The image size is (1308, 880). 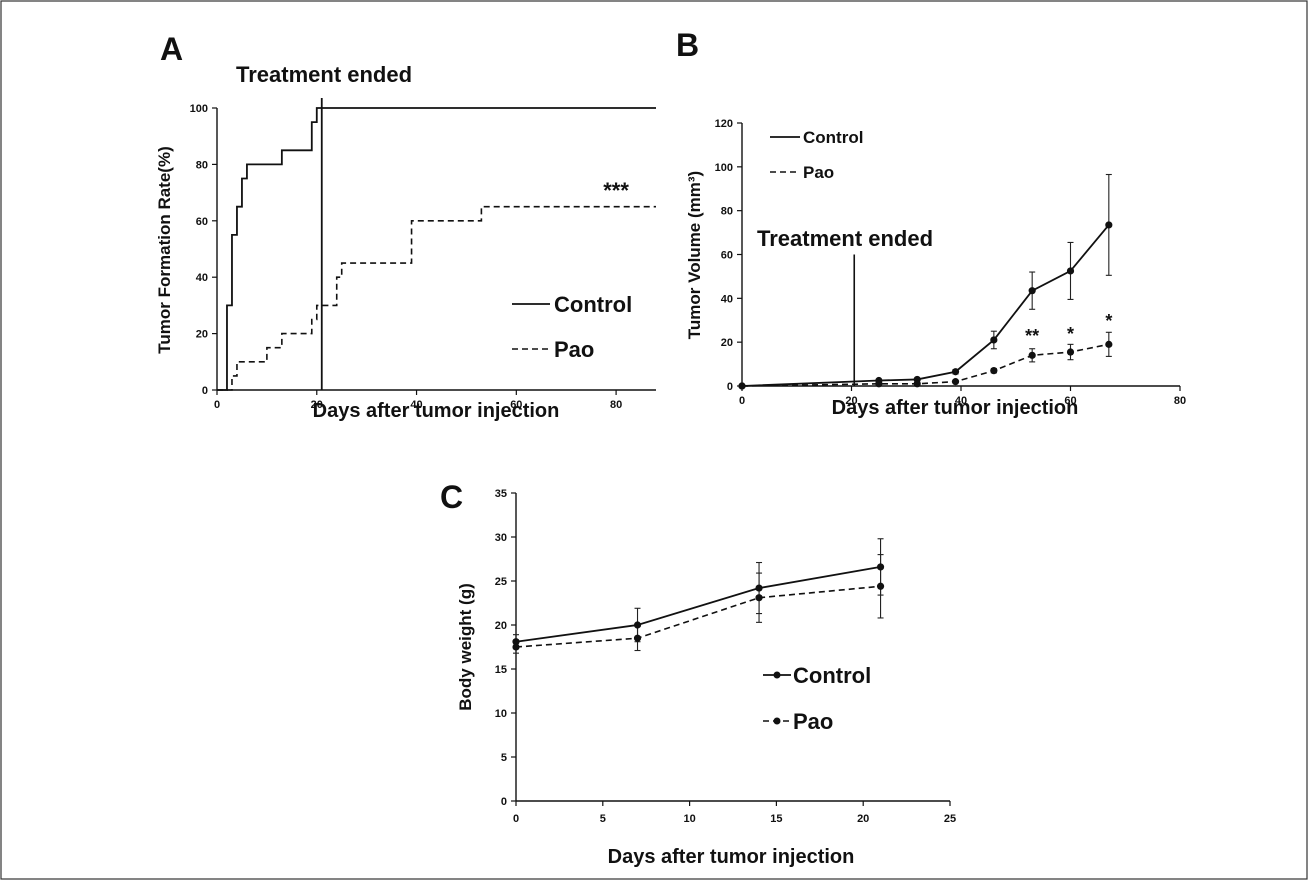 I want to click on panel-b-control-line, so click(x=925, y=305).